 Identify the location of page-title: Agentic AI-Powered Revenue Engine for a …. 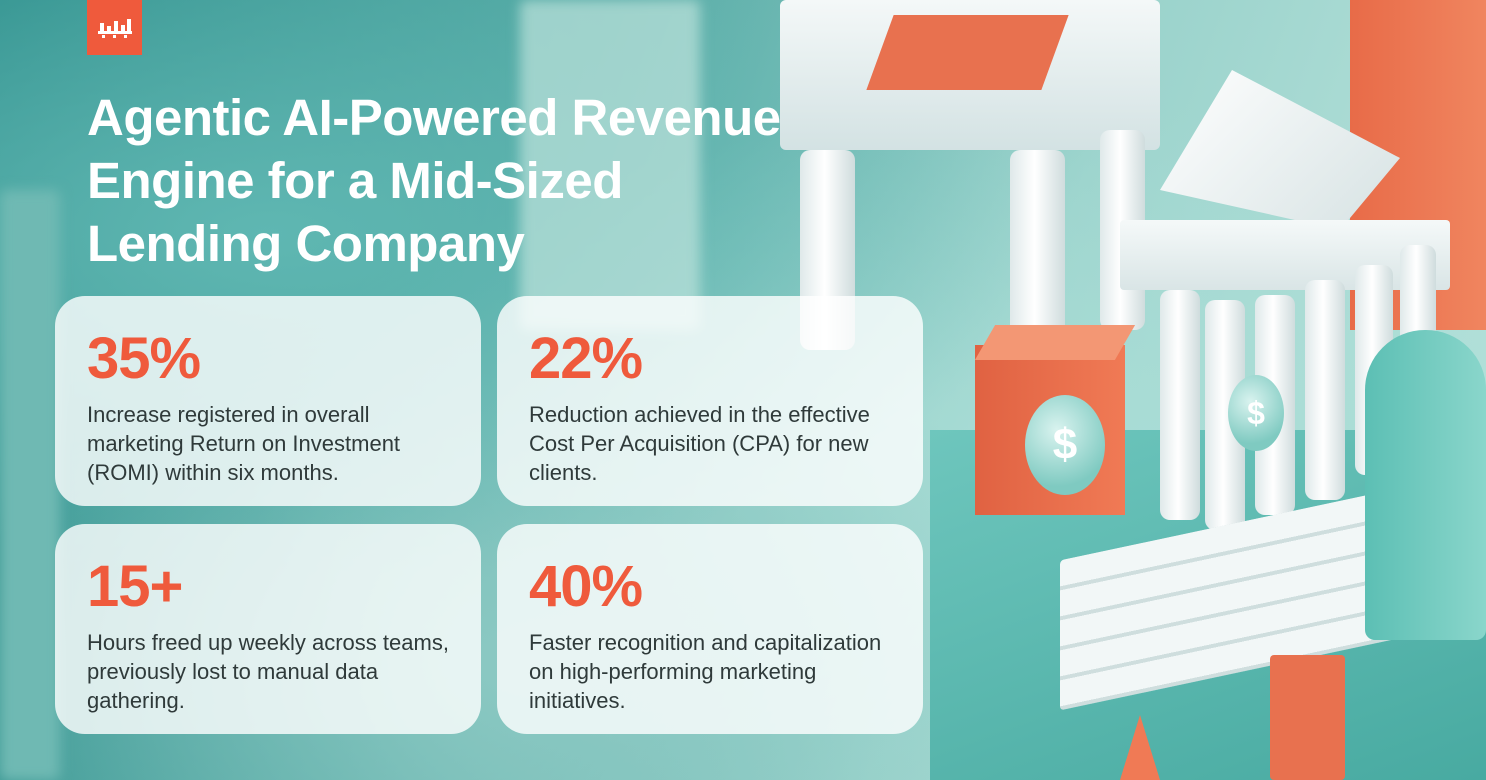
(517, 180).